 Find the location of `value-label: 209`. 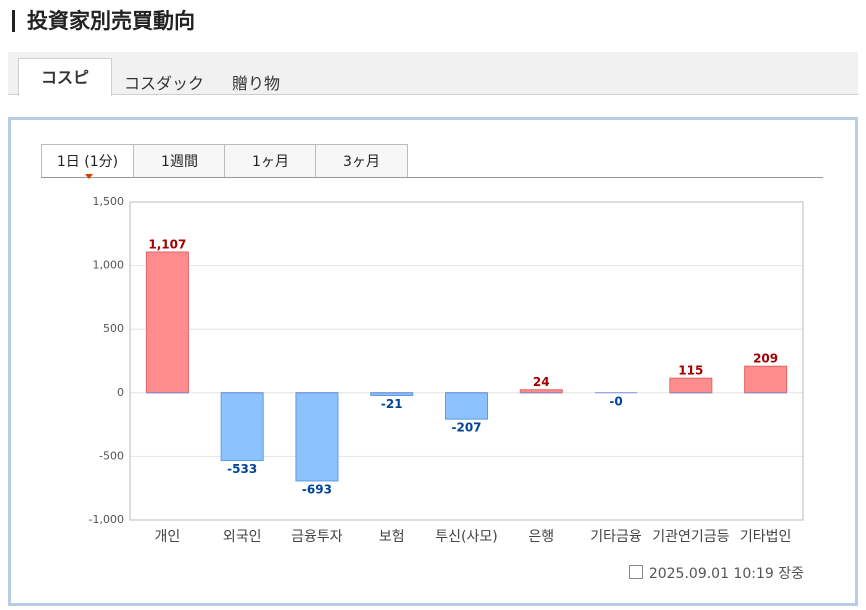

value-label: 209 is located at coordinates (765, 359).